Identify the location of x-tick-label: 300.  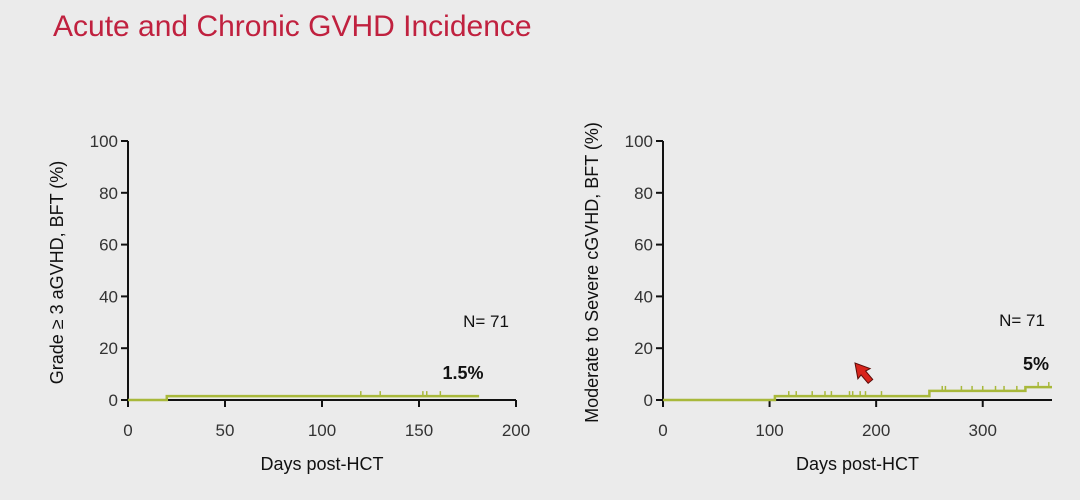
(983, 430).